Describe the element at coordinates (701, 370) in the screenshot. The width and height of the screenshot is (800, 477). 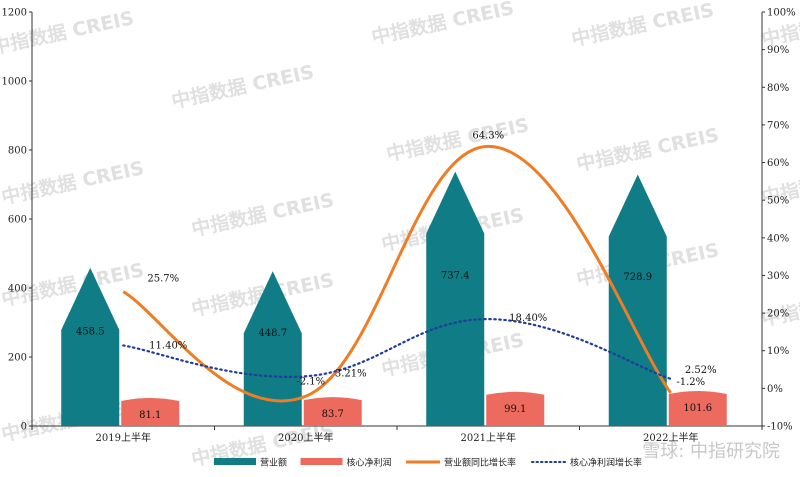
I see `core-profit-growth-label: 2.52%` at that location.